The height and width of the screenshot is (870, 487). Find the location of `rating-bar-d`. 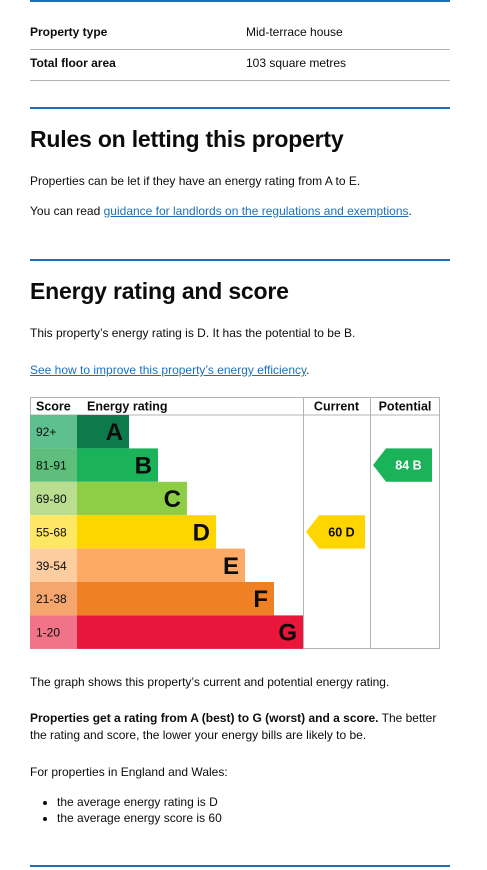

rating-bar-d is located at coordinates (146, 532).